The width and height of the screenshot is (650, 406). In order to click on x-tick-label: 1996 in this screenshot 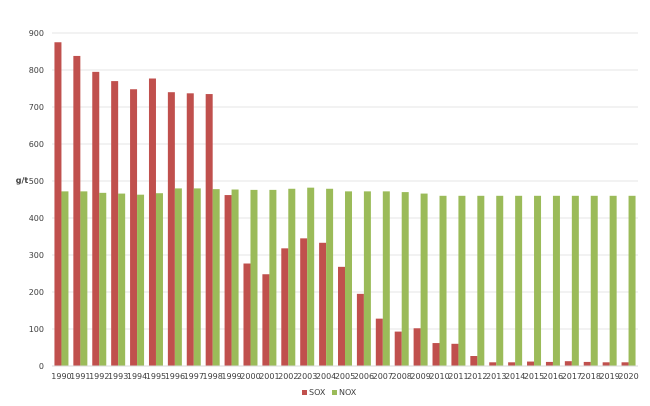, I will do `click(175, 376)`.